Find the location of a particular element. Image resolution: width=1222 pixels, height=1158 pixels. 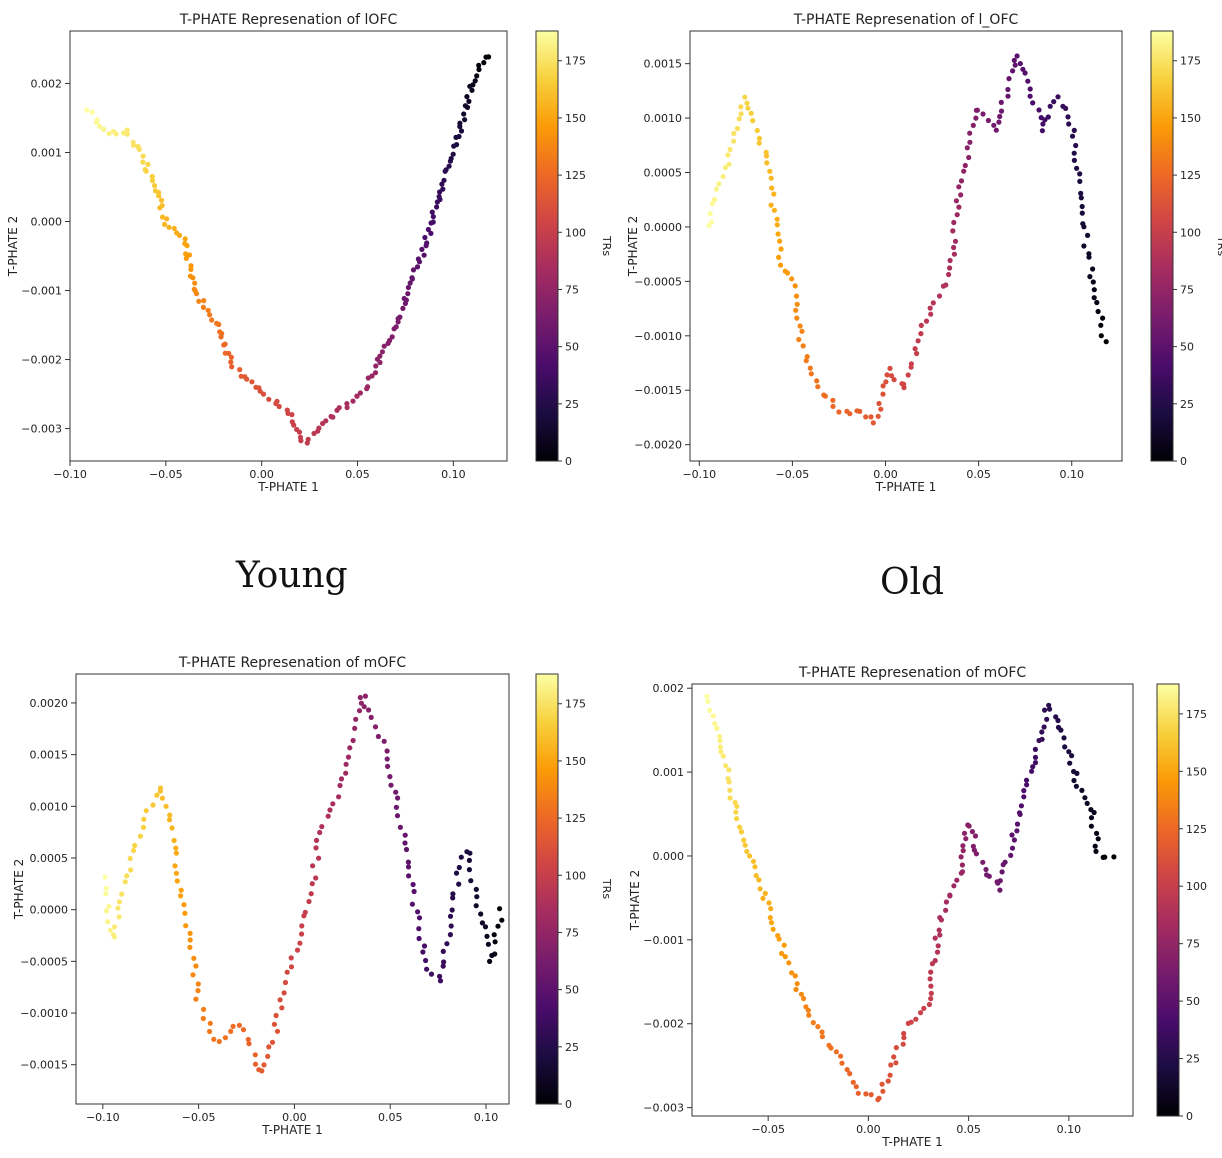

colorbar-tick-label: 150 is located at coordinates (575, 118).